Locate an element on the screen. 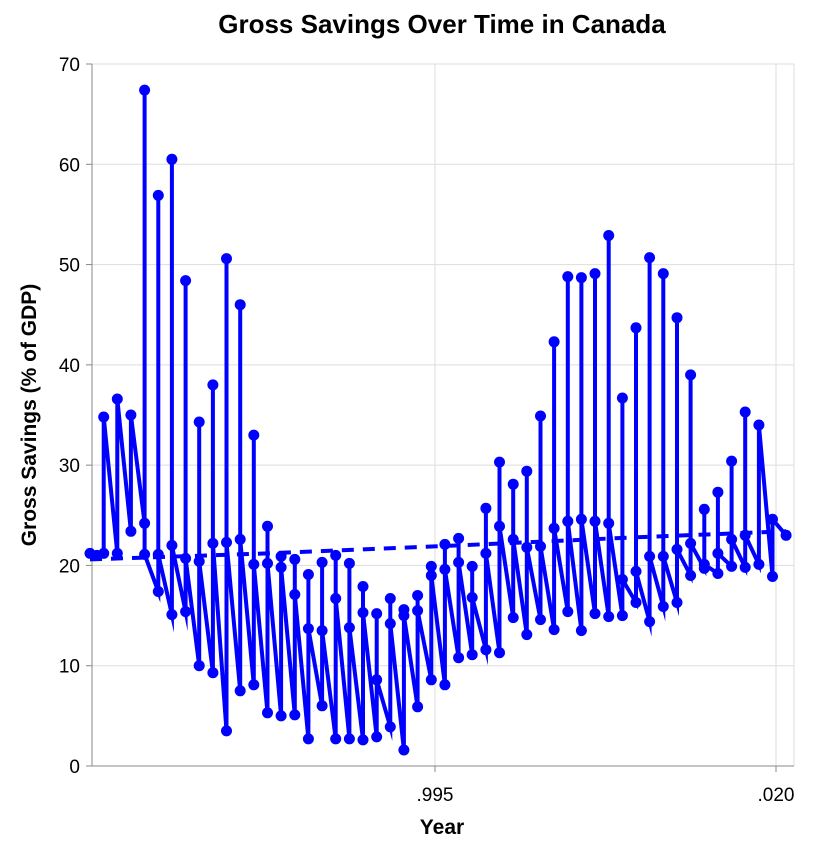 The image size is (814, 852). chart-title: Gross Savings Over Time in Canada is located at coordinates (442, 24).